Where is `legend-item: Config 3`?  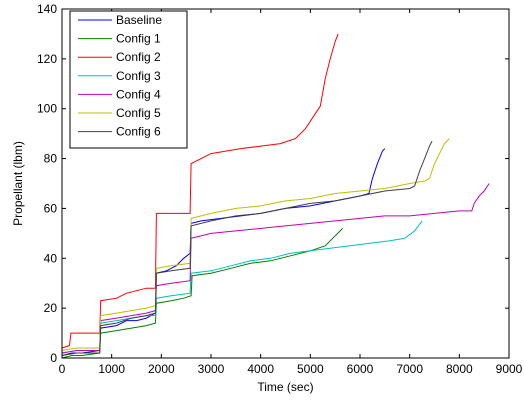 legend-item: Config 3 is located at coordinates (119, 76).